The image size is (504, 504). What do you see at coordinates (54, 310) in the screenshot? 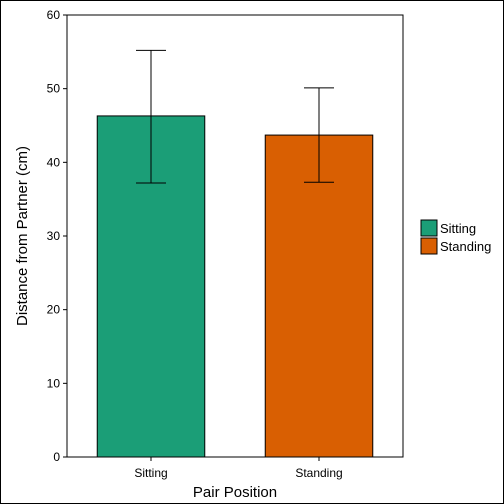
I see `y-tick-label: 20` at bounding box center [54, 310].